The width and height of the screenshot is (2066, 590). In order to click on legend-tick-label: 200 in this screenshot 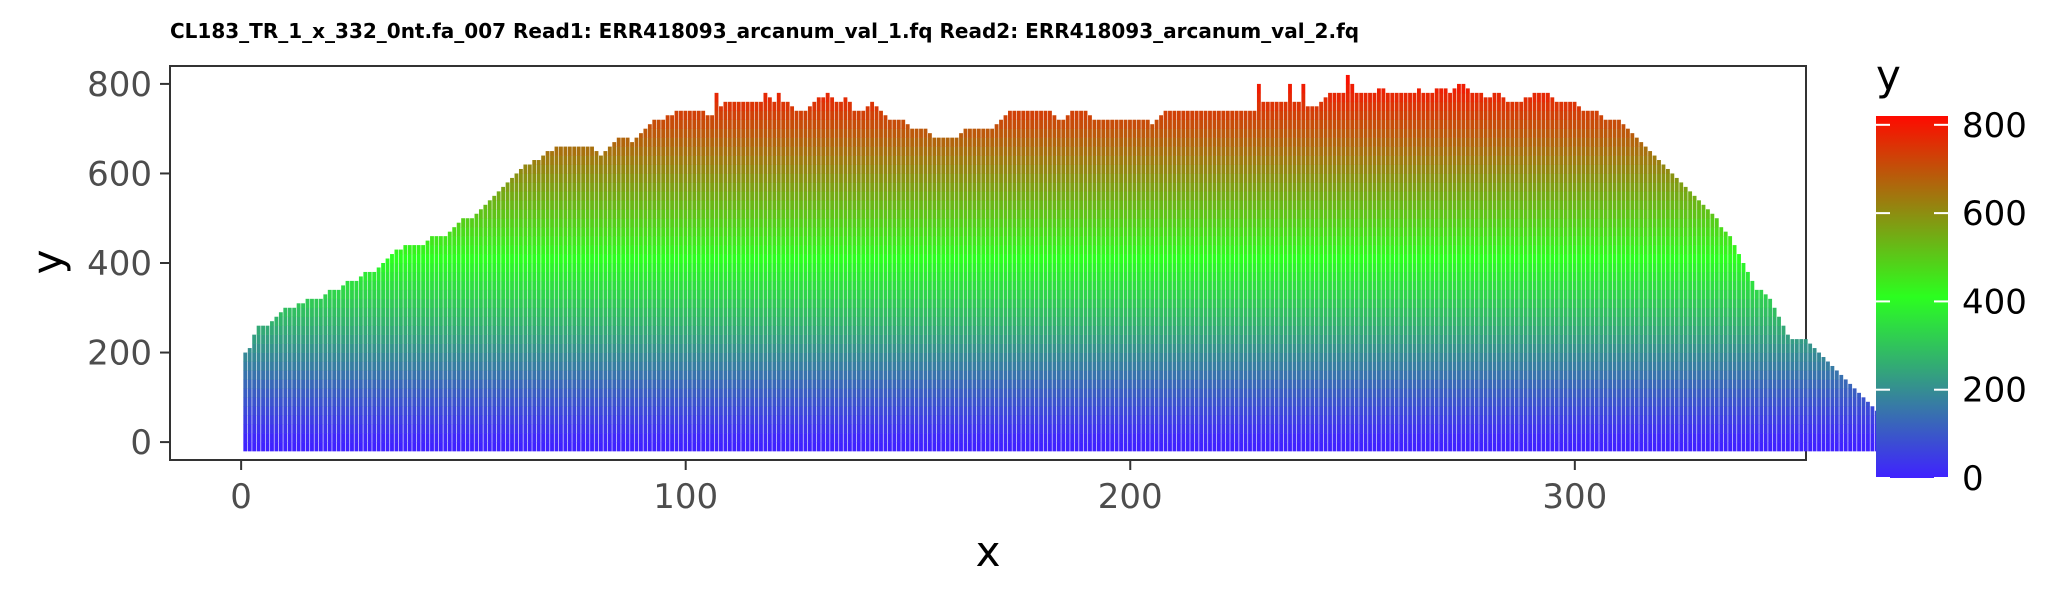, I will do `click(1994, 391)`.